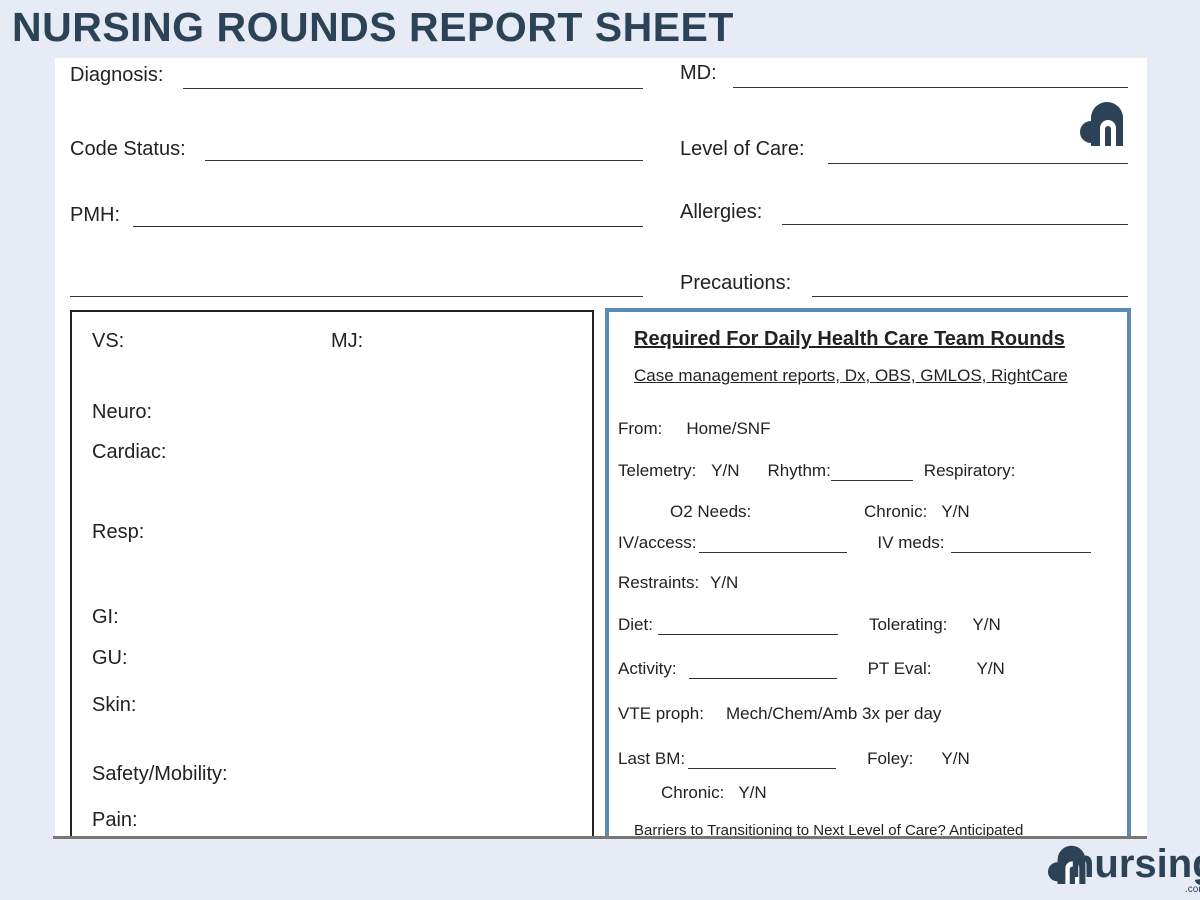 The image size is (1200, 900). Describe the element at coordinates (752, 792) in the screenshot. I see `chronic-foley-yn: Y/N` at that location.